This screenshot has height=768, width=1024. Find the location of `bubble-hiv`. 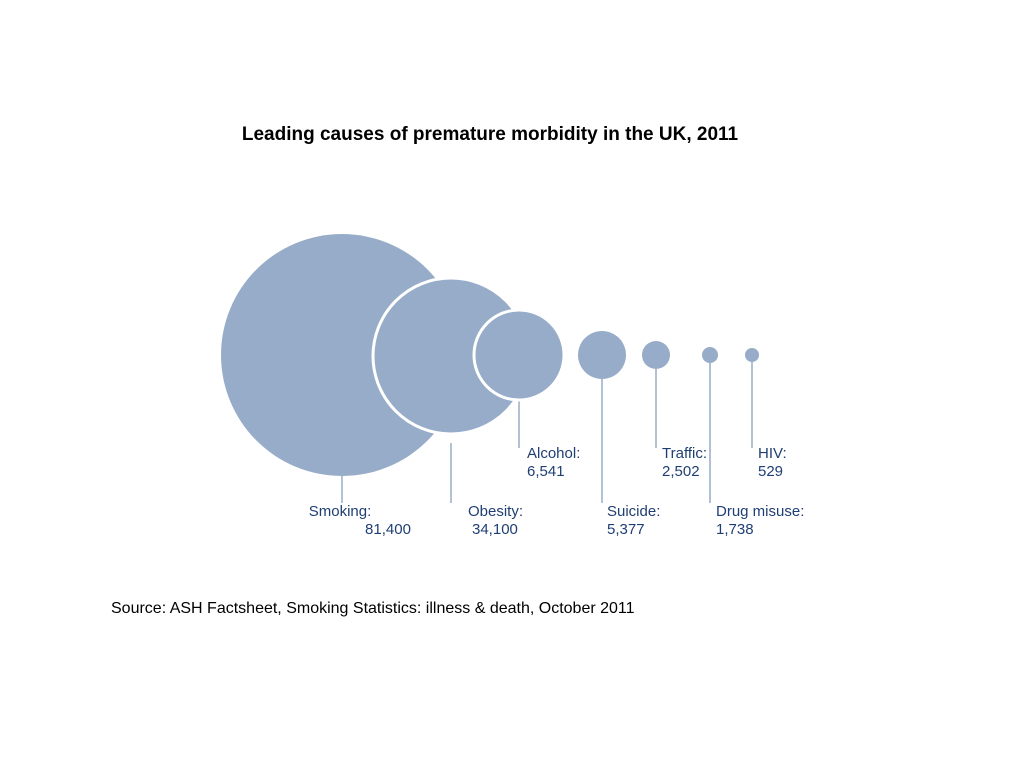

bubble-hiv is located at coordinates (752, 355).